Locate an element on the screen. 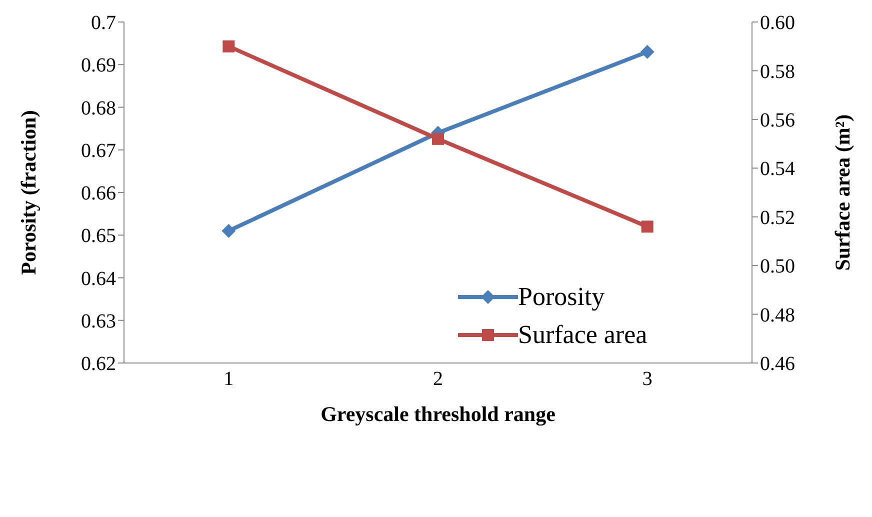 This screenshot has width=872, height=517. x-tick-label: 3 is located at coordinates (647, 379).